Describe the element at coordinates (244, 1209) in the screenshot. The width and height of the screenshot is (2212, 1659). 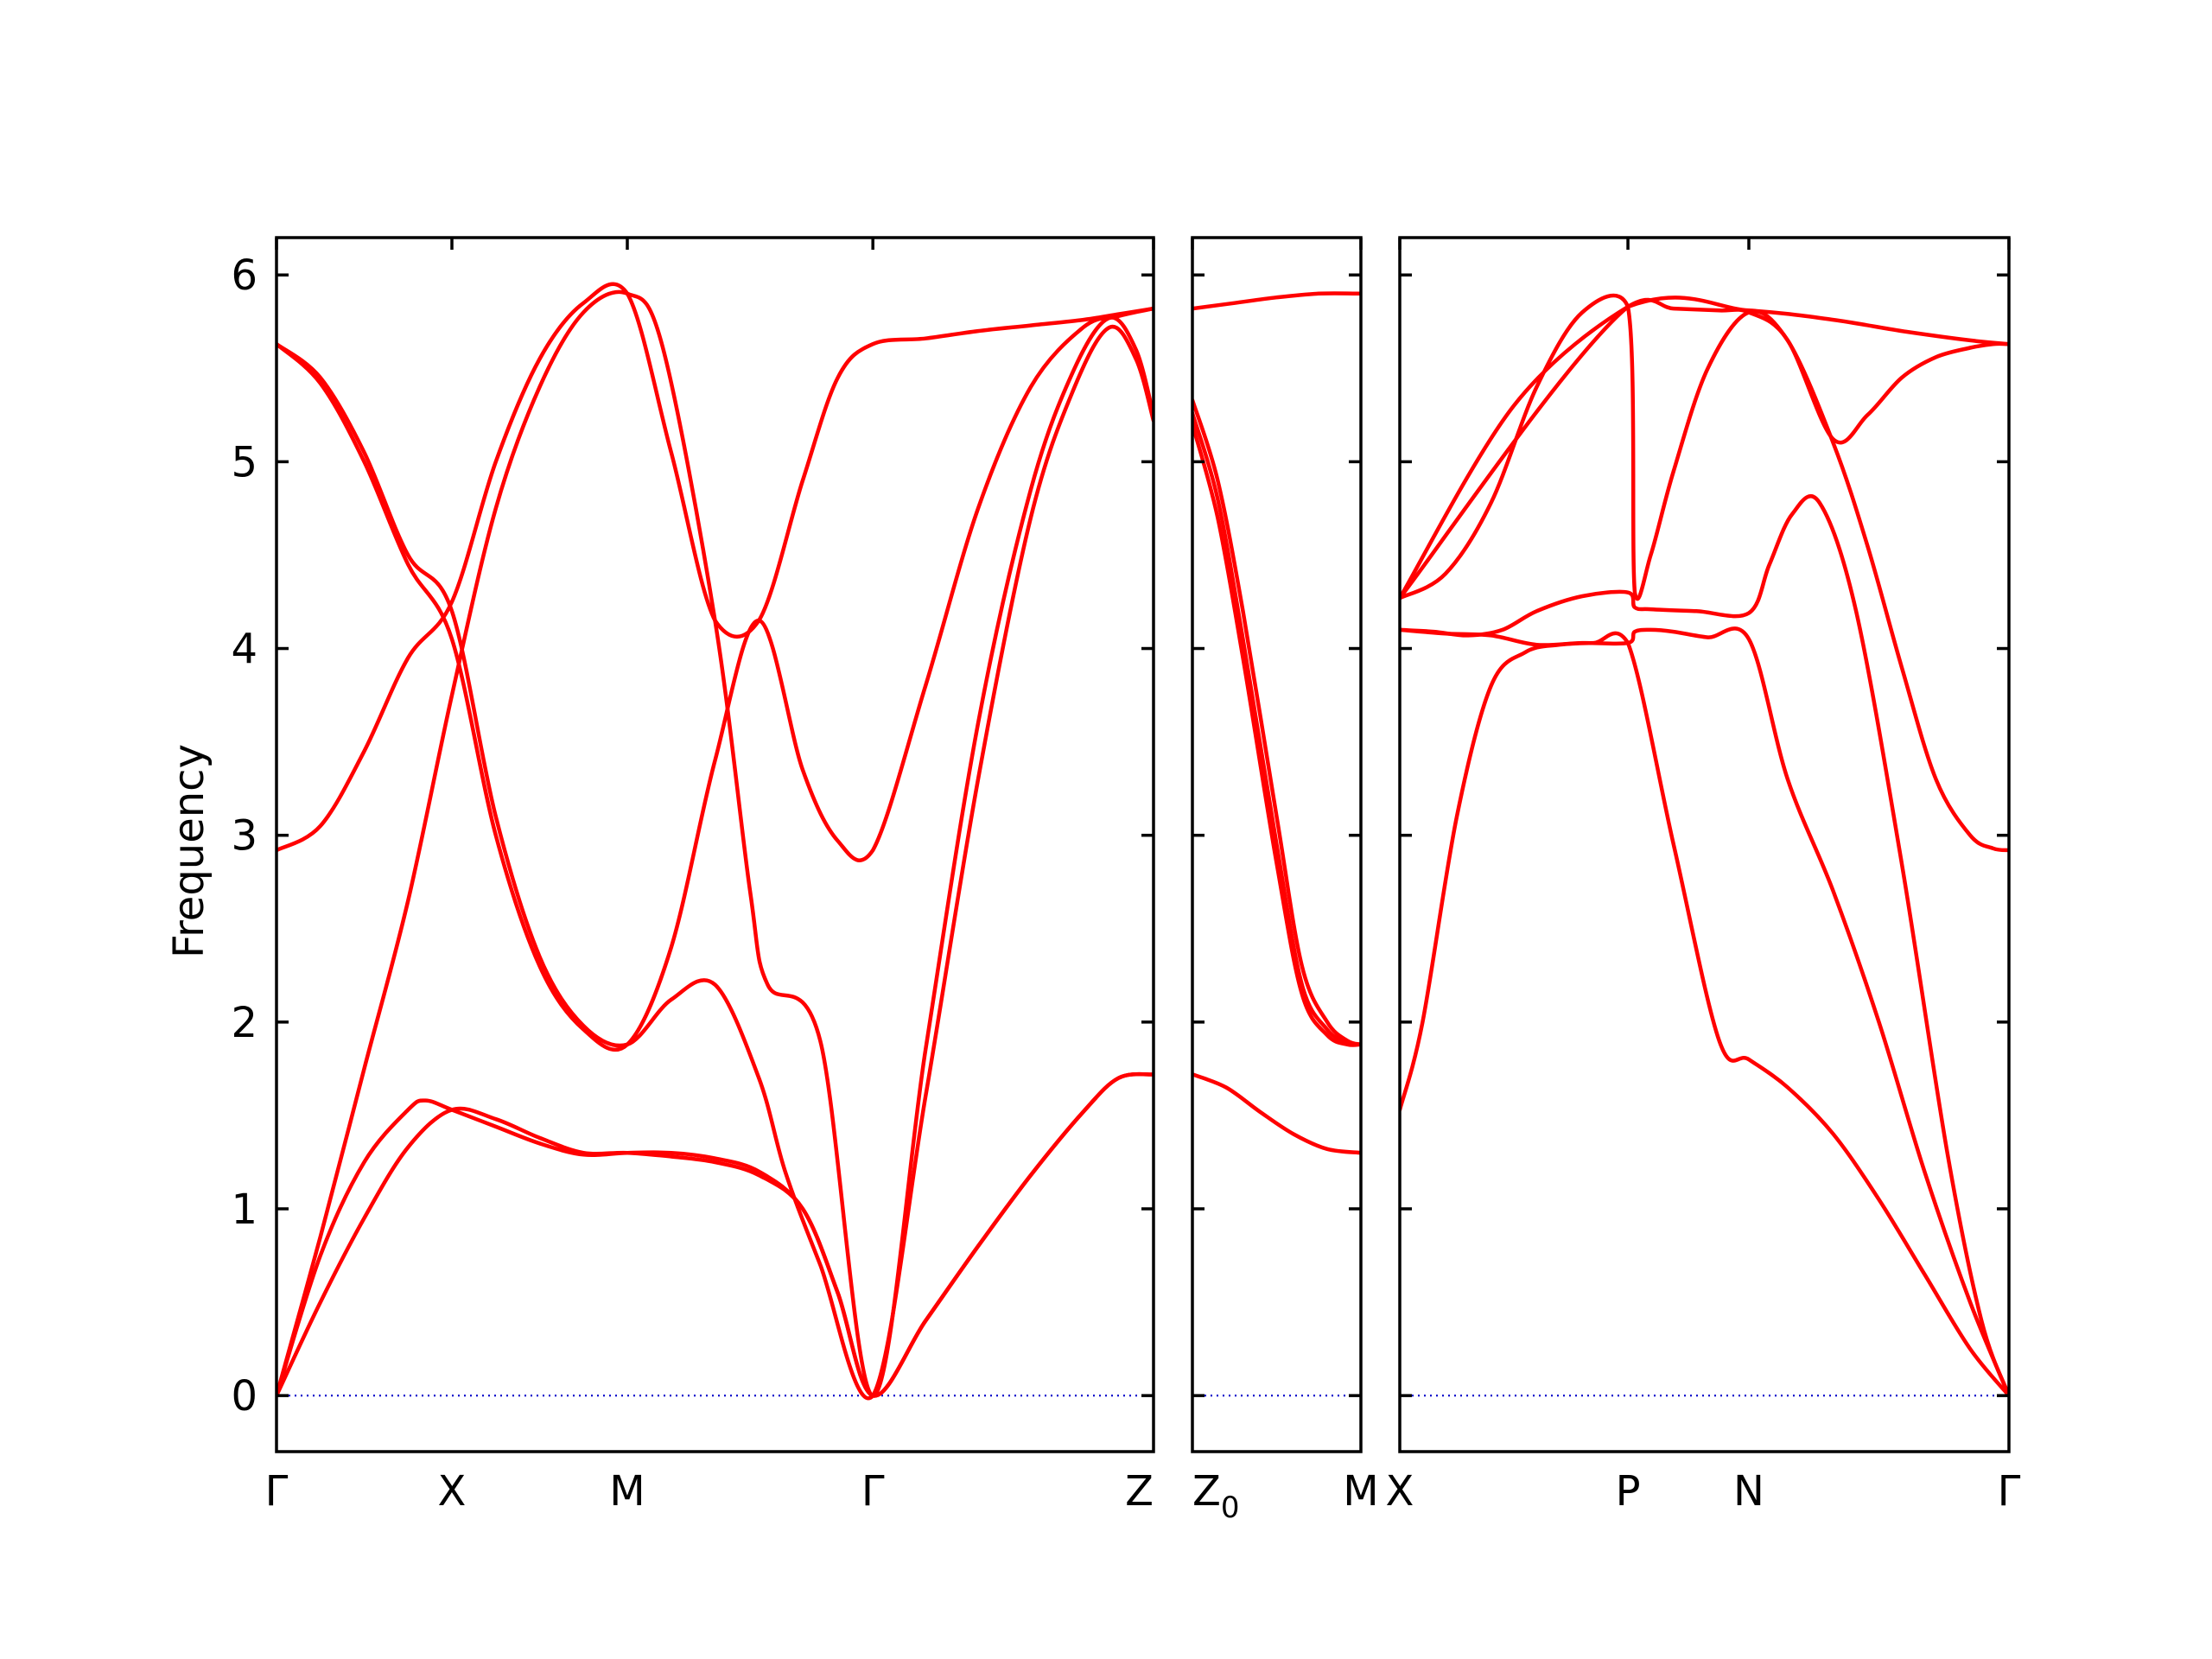
I see `y-tick-label: 1` at that location.